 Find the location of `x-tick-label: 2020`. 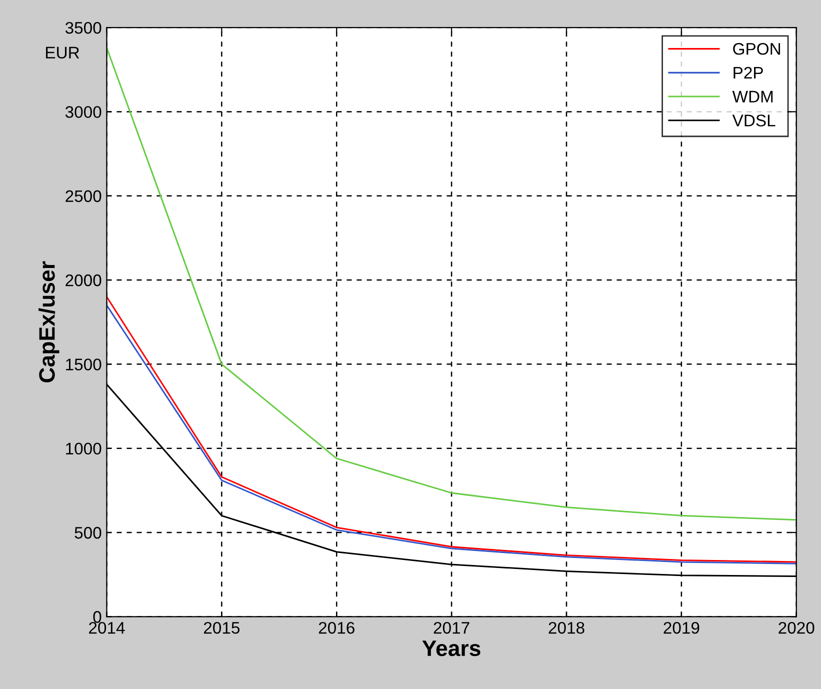

x-tick-label: 2020 is located at coordinates (796, 628).